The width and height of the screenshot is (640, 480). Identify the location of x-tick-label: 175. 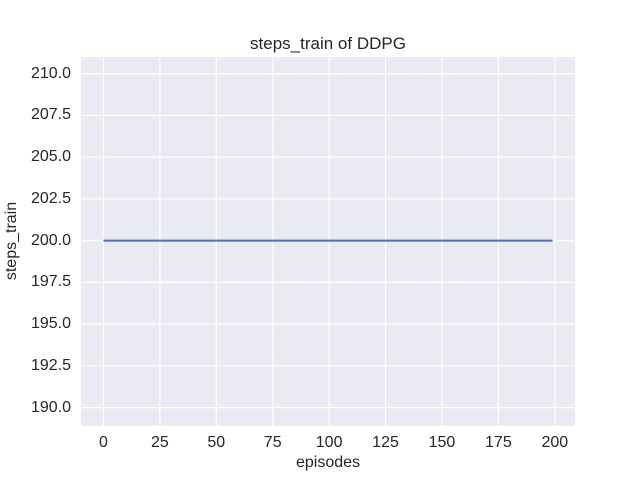
(498, 442).